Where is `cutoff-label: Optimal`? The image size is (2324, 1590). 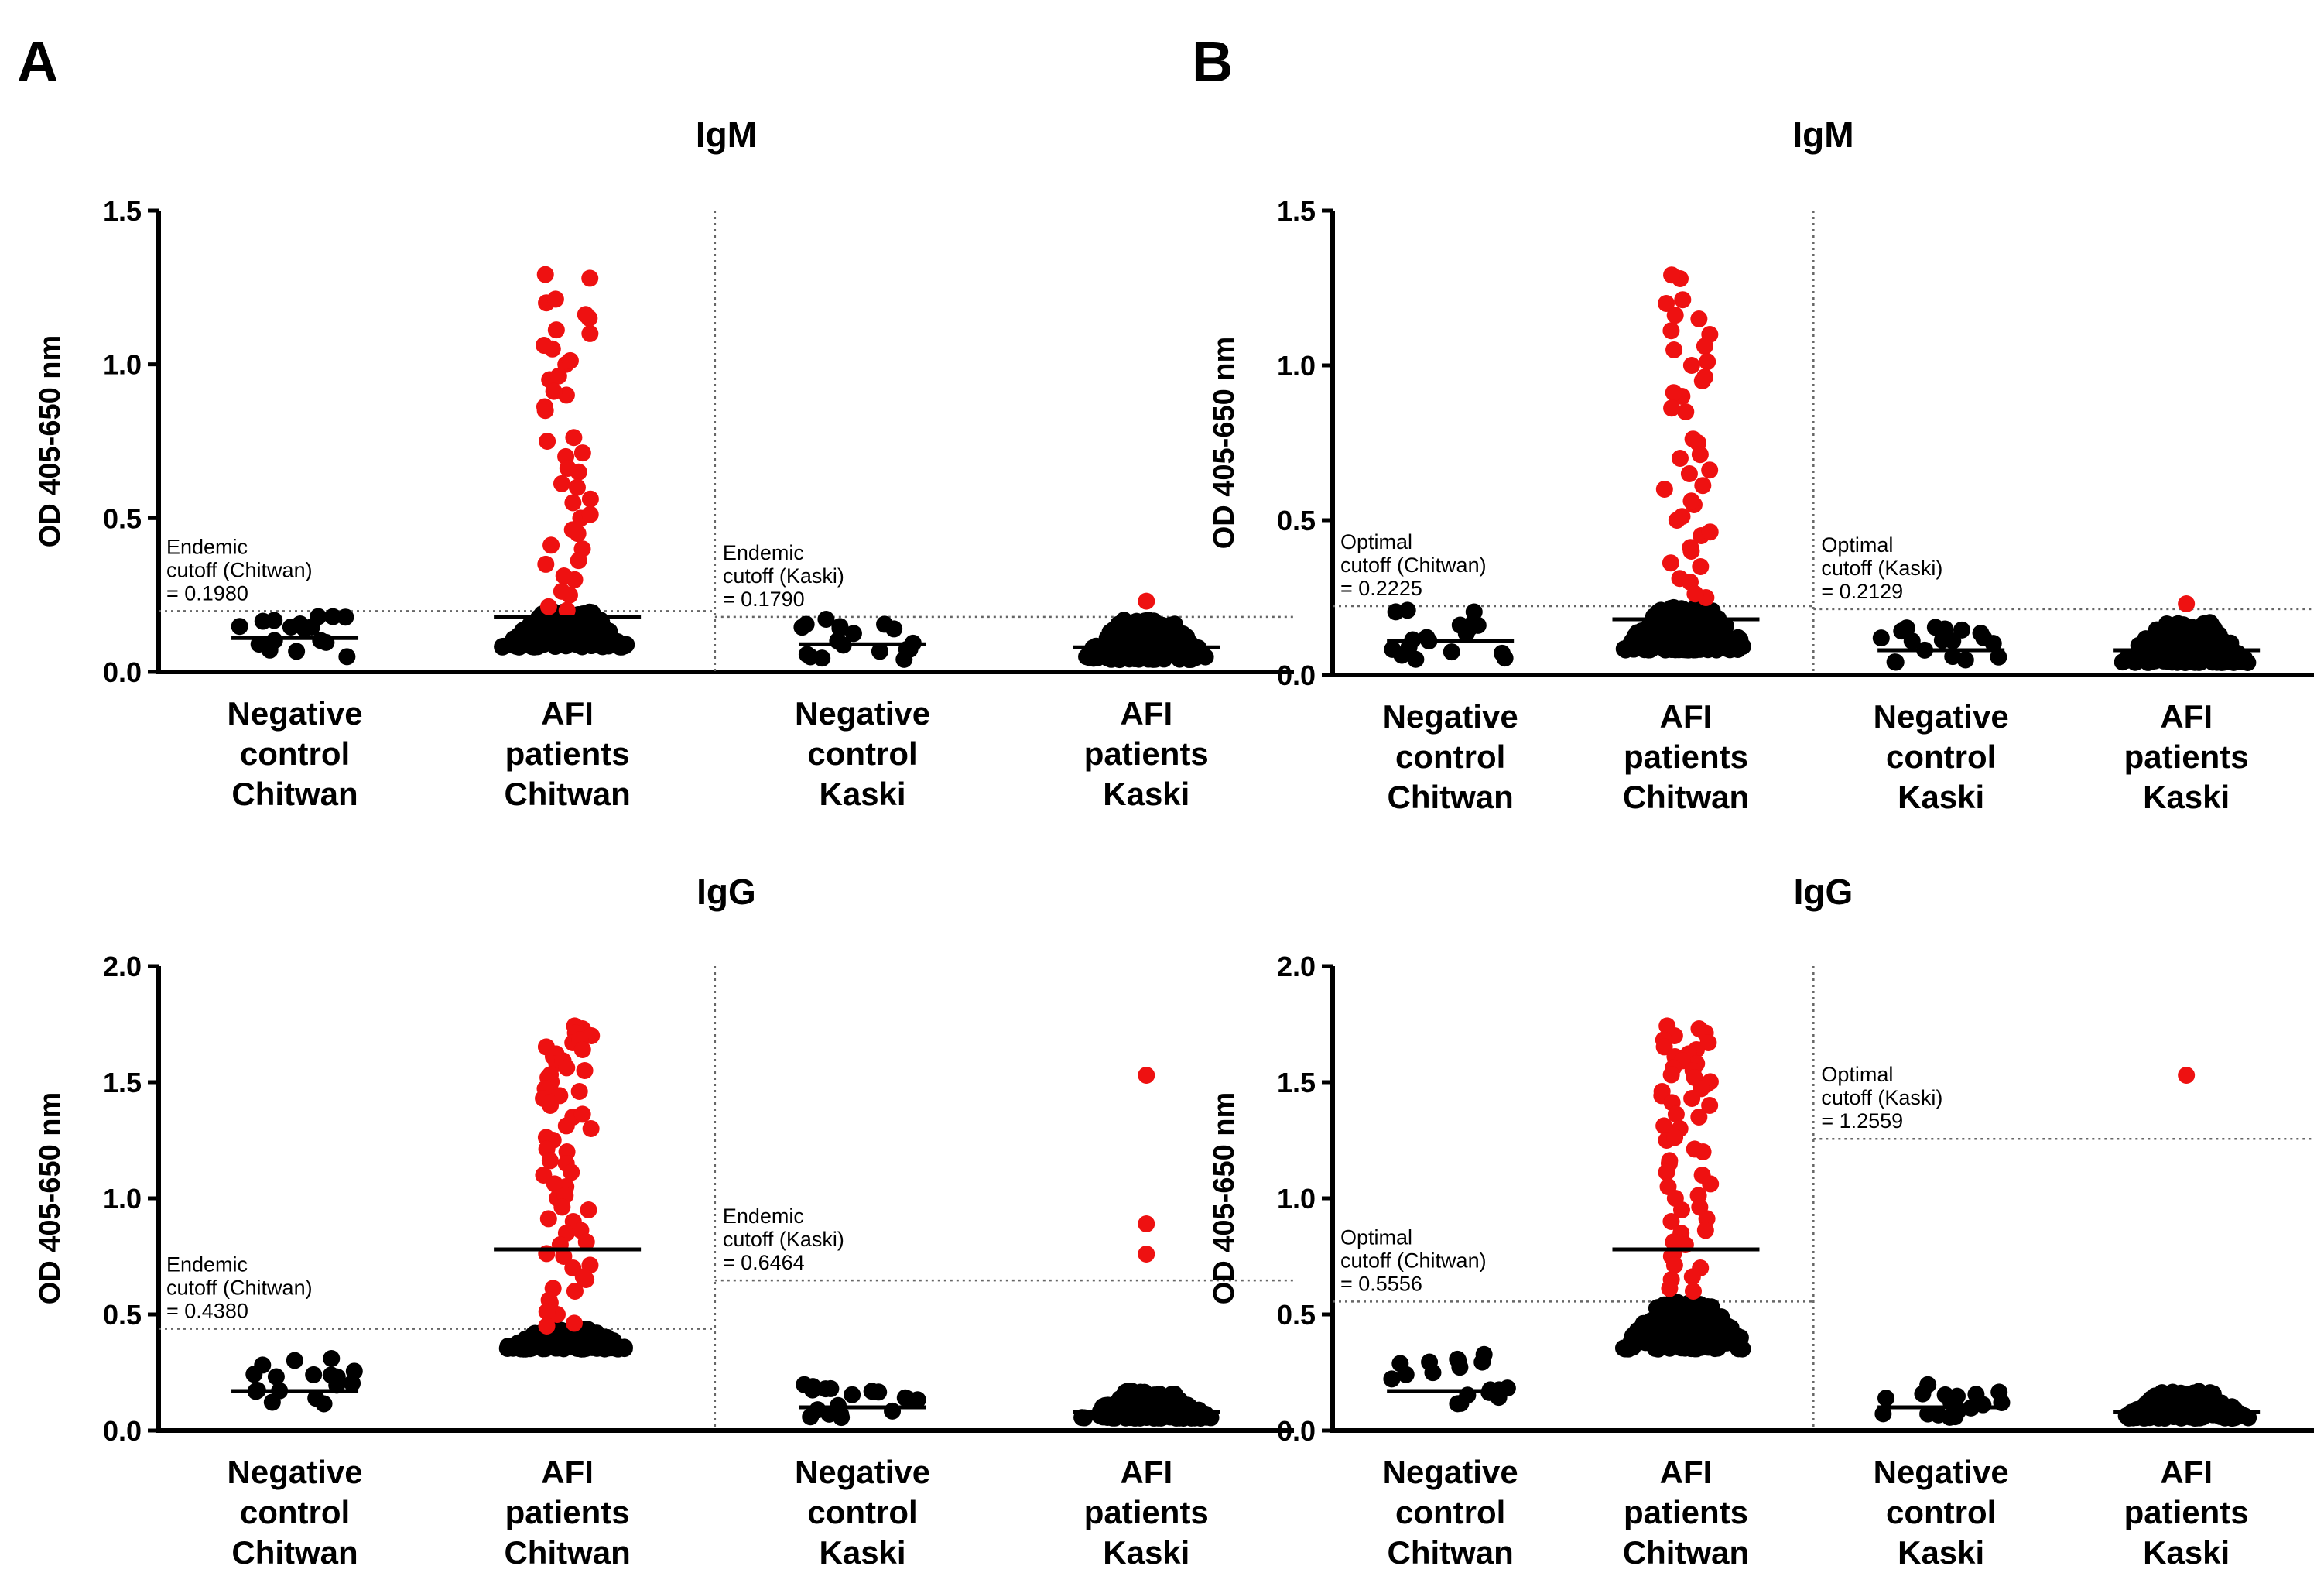
cutoff-label: Optimal is located at coordinates (1376, 541).